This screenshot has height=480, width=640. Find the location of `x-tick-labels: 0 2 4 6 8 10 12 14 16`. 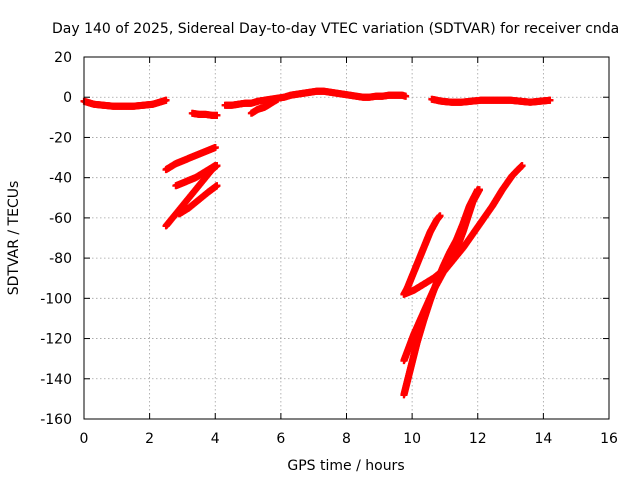

x-tick-labels: 0 2 4 6 8 10 12 14 16 is located at coordinates (349, 439).